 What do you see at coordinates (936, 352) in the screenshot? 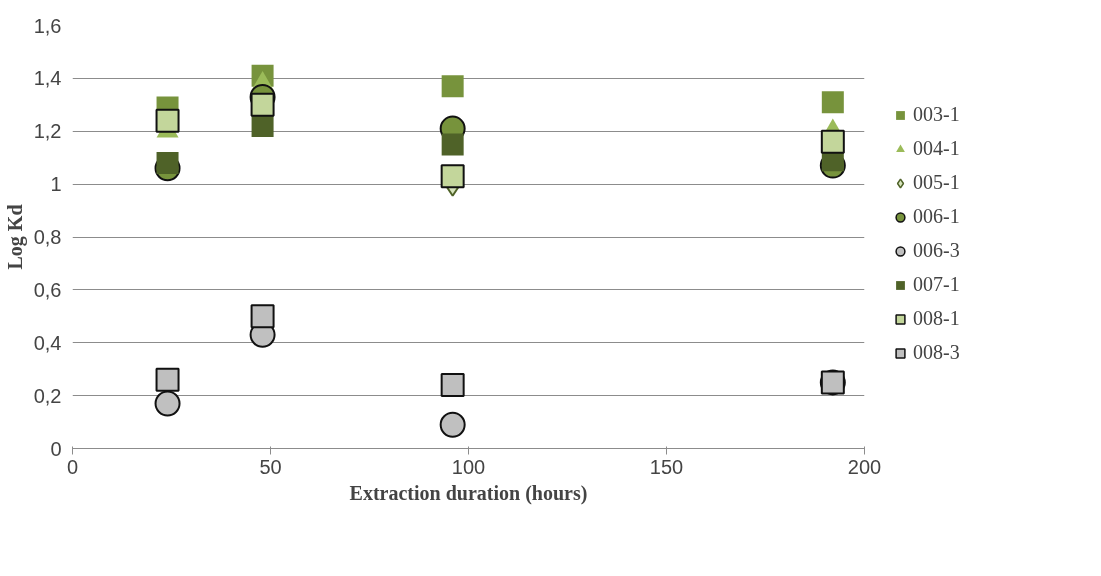
I see `legend-label: 008-3` at bounding box center [936, 352].